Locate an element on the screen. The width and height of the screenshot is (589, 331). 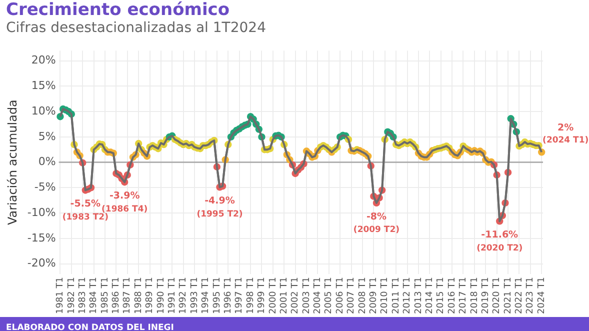
x-tick-label: 2010 T1 is located at coordinates (385, 295).